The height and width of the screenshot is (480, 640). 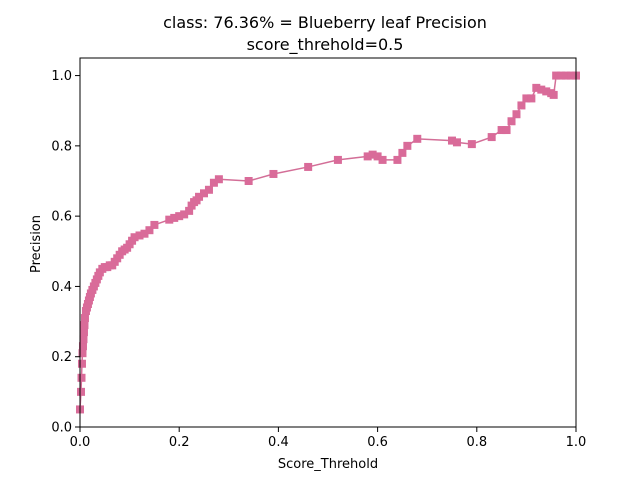 What do you see at coordinates (61, 428) in the screenshot?
I see `y-tick-label: 0.0` at bounding box center [61, 428].